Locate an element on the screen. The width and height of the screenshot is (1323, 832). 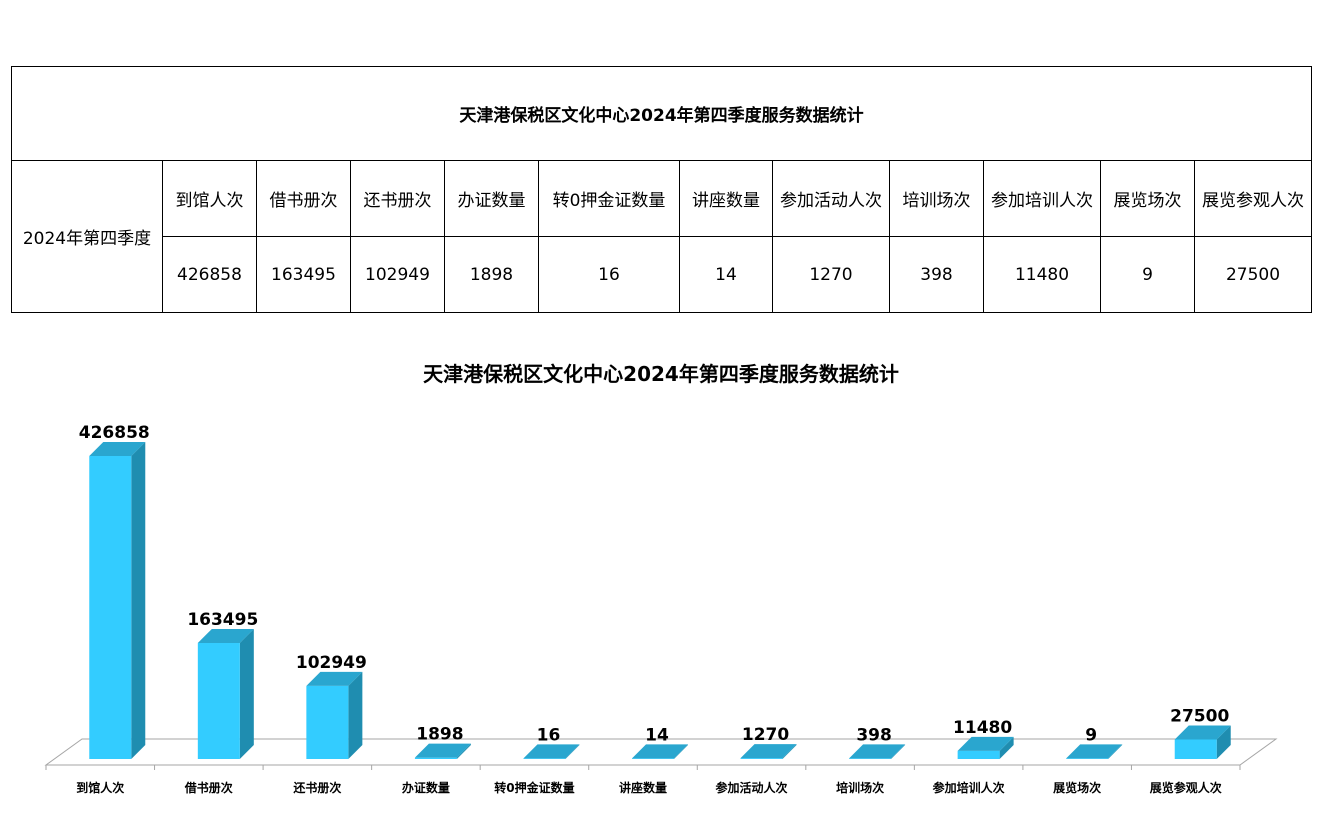
x-tick-label: 参加培训人次 is located at coordinates (969, 787).